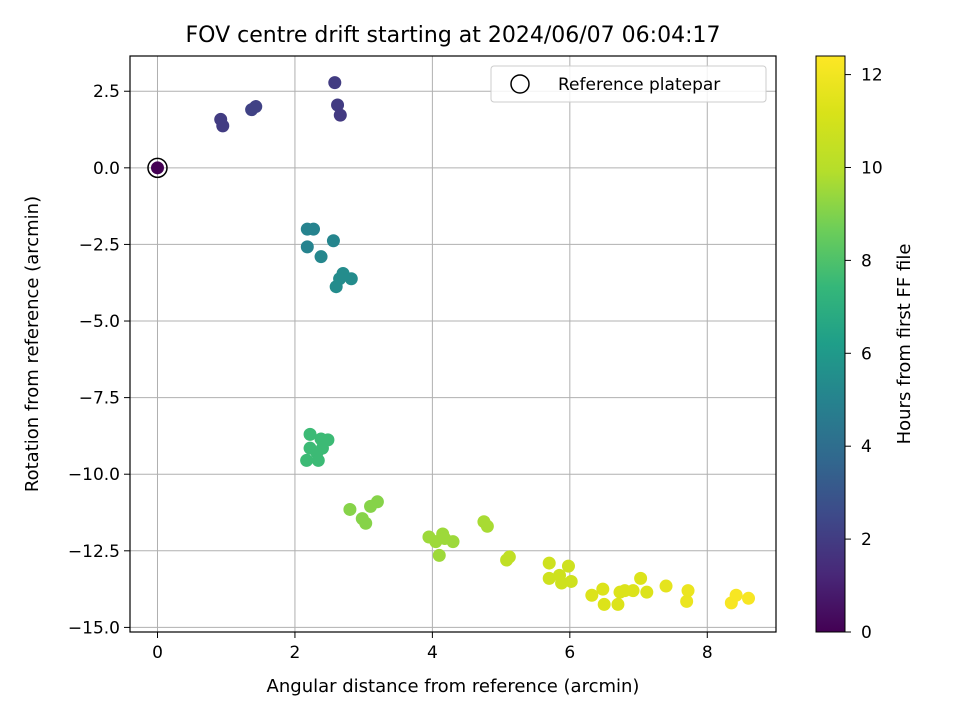 Image resolution: width=960 pixels, height=720 pixels. What do you see at coordinates (432, 653) in the screenshot?
I see `x-tick-label: 4` at bounding box center [432, 653].